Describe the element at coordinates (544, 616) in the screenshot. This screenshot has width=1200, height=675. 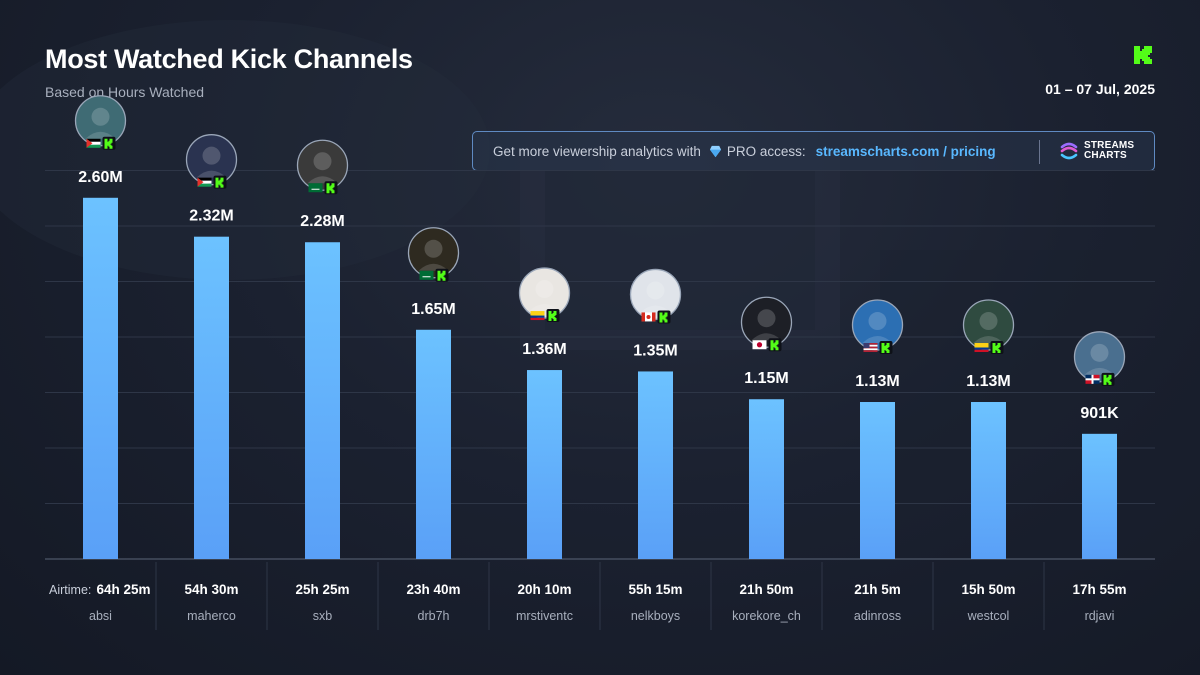
I see `channel-name: mrstiventc` at that location.